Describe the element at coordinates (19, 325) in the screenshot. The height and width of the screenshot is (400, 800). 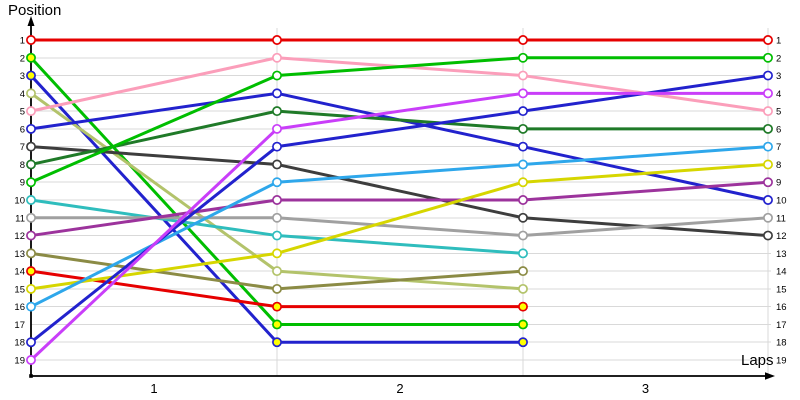
I see `y-tick-label-left: 17` at that location.